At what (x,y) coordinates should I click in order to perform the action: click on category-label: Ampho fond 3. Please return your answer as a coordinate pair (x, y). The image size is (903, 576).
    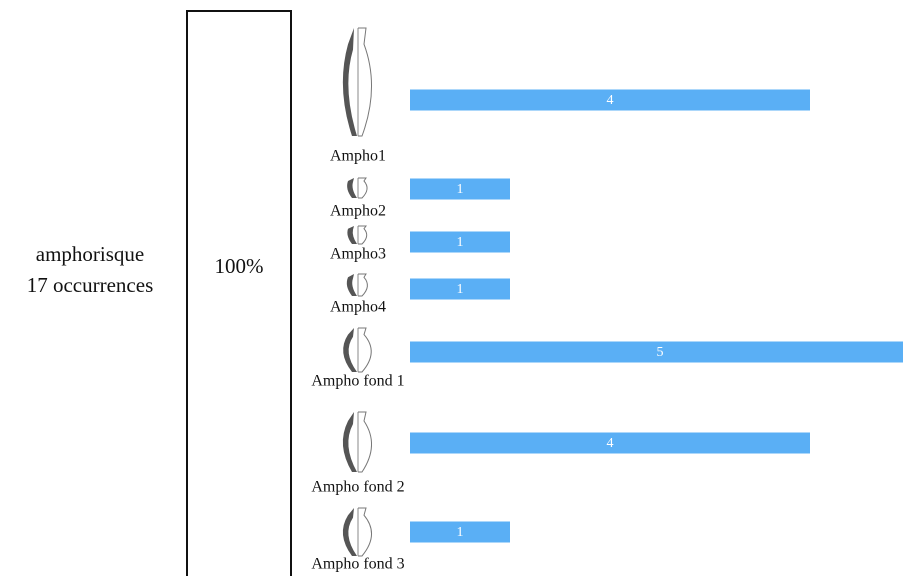
    Looking at the image, I should click on (357, 564).